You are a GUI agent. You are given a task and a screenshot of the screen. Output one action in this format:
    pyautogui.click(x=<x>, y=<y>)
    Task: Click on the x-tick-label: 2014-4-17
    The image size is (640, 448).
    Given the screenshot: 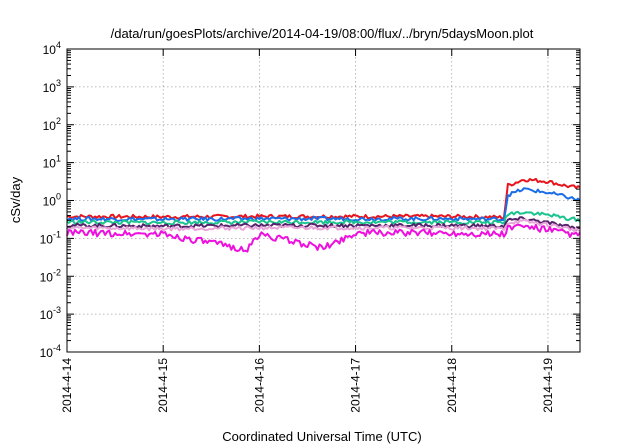 What is the action you would take?
    pyautogui.click(x=356, y=385)
    